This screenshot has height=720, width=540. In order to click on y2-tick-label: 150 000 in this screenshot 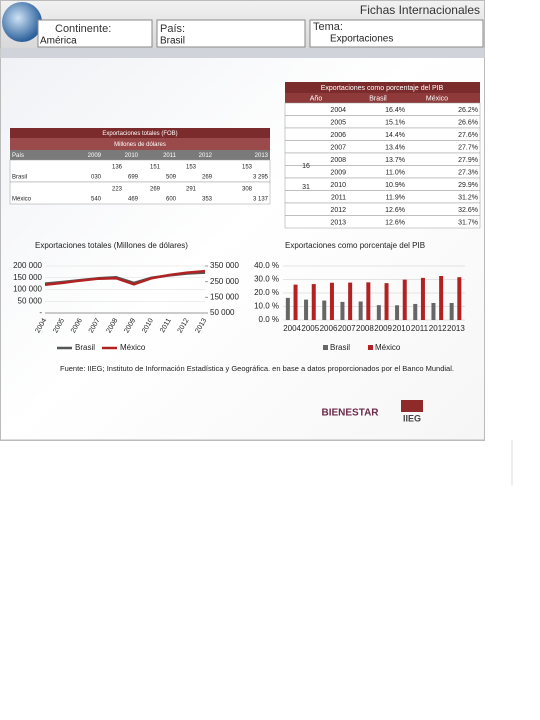, I will do `click(224, 296)`.